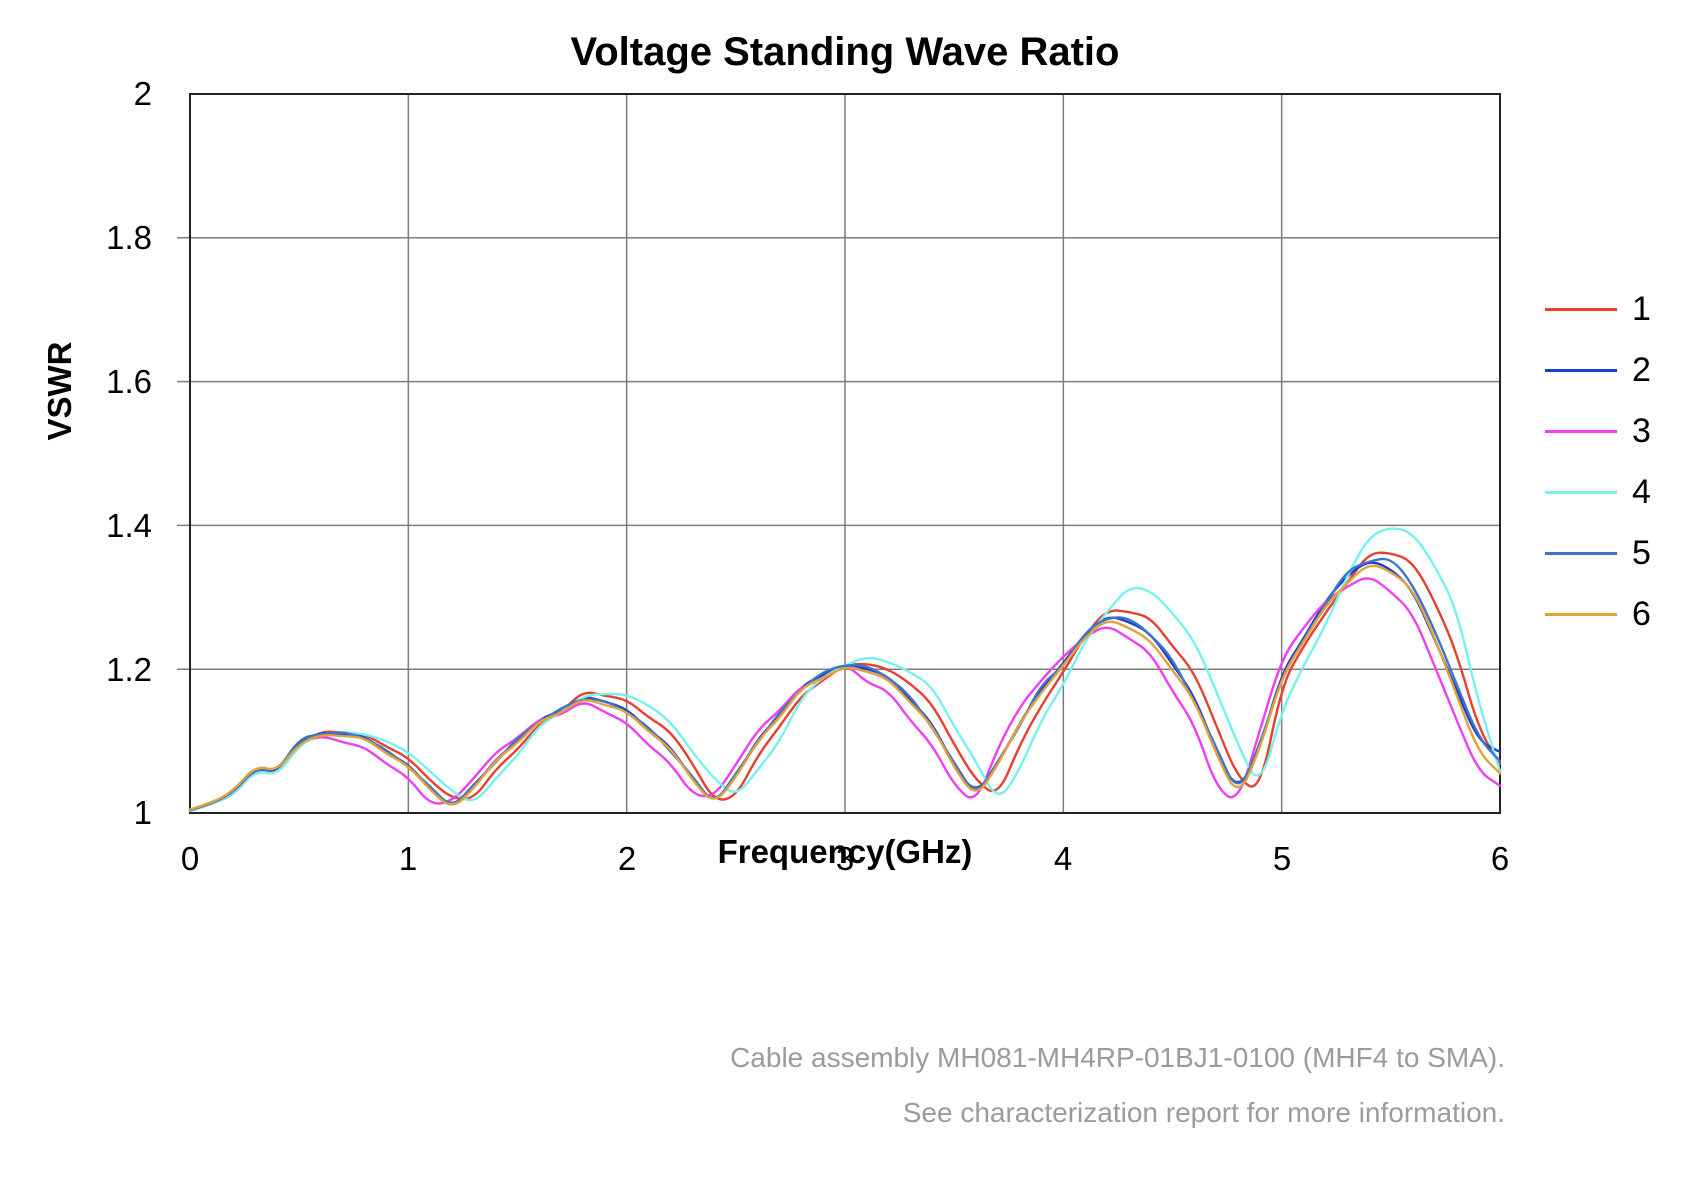  Describe the element at coordinates (129, 237) in the screenshot. I see `y-tick-1-8: 1.8` at that location.